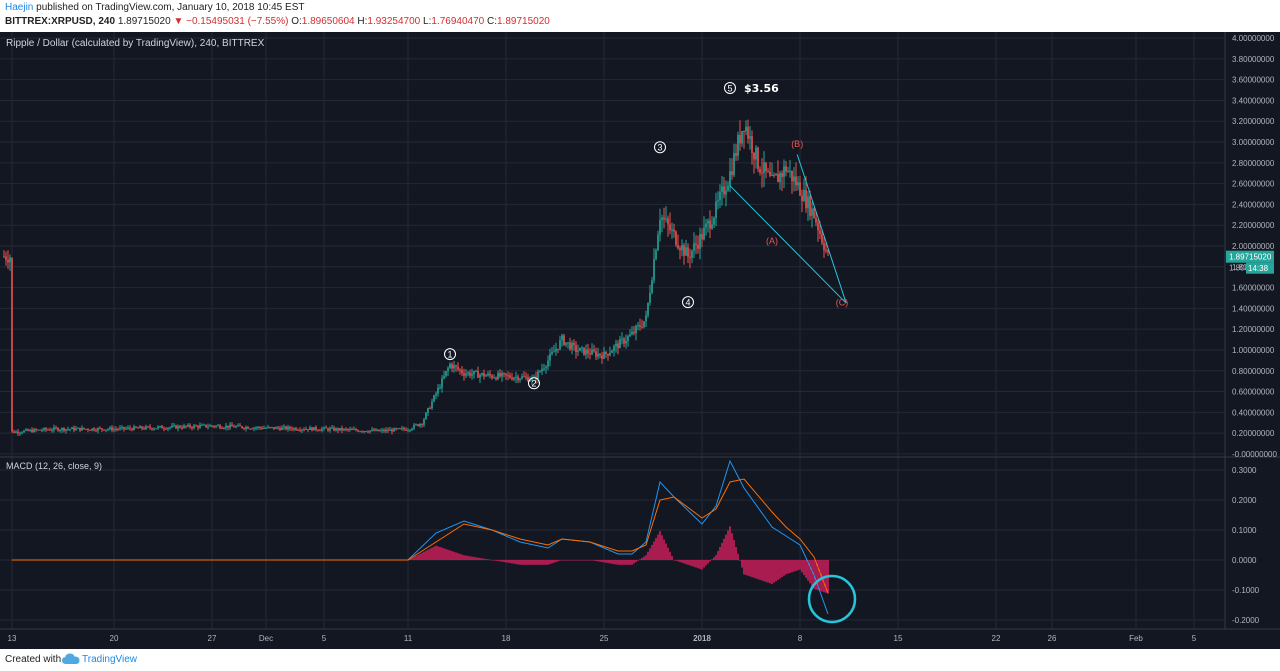 Image resolution: width=1280 pixels, height=671 pixels. I want to click on tradingview-brand: TradingView, so click(110, 659).